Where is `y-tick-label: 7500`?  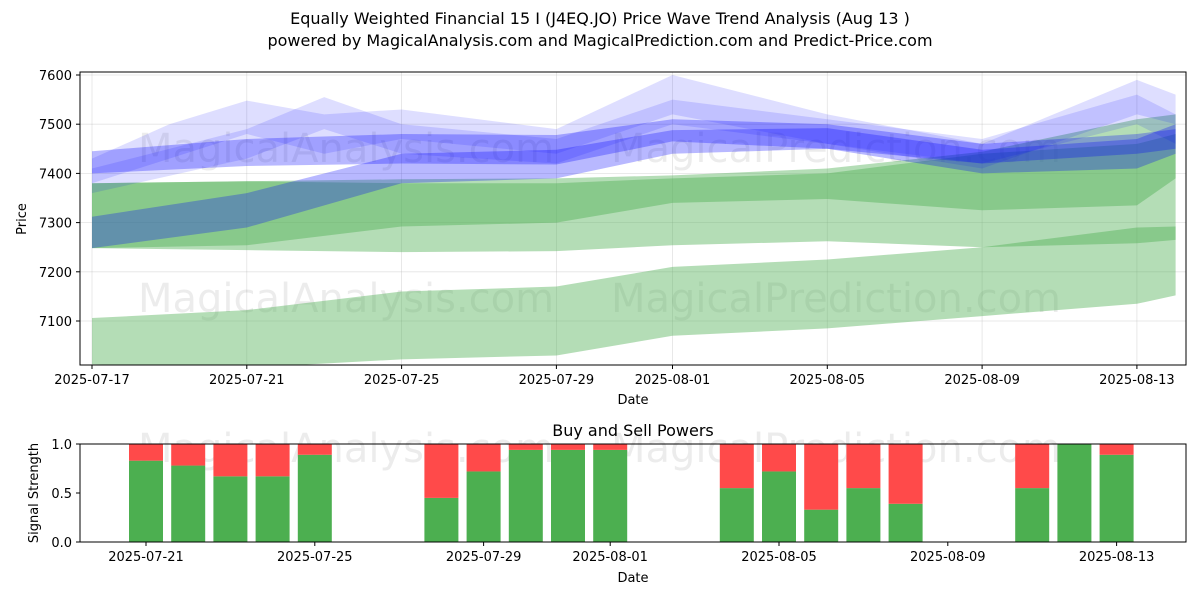
y-tick-label: 7500 is located at coordinates (55, 125).